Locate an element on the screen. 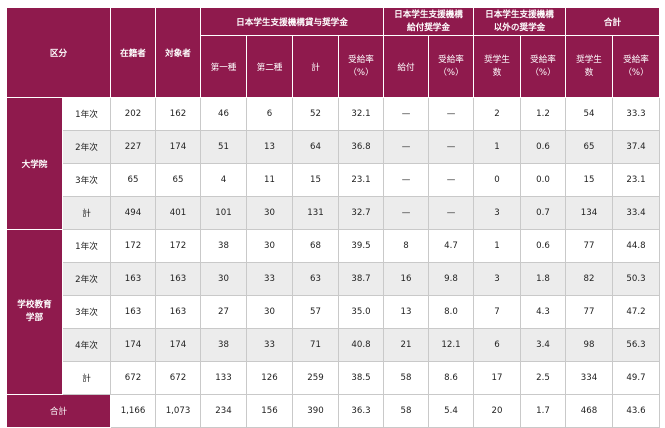 This screenshot has width=665, height=428. cell-eligible: 401 is located at coordinates (178, 213).